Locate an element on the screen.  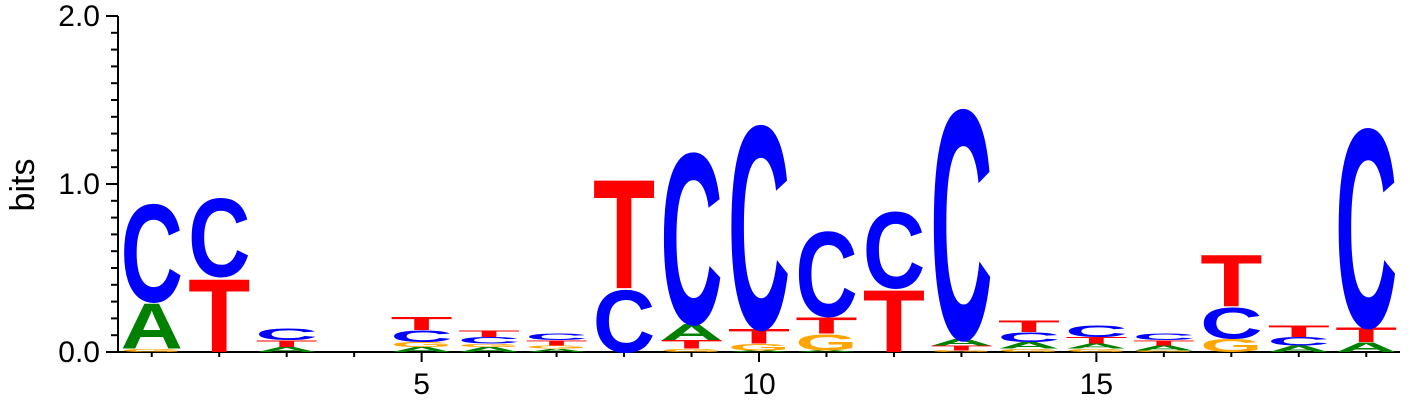
x-tick-label: 5 is located at coordinates (421, 384).